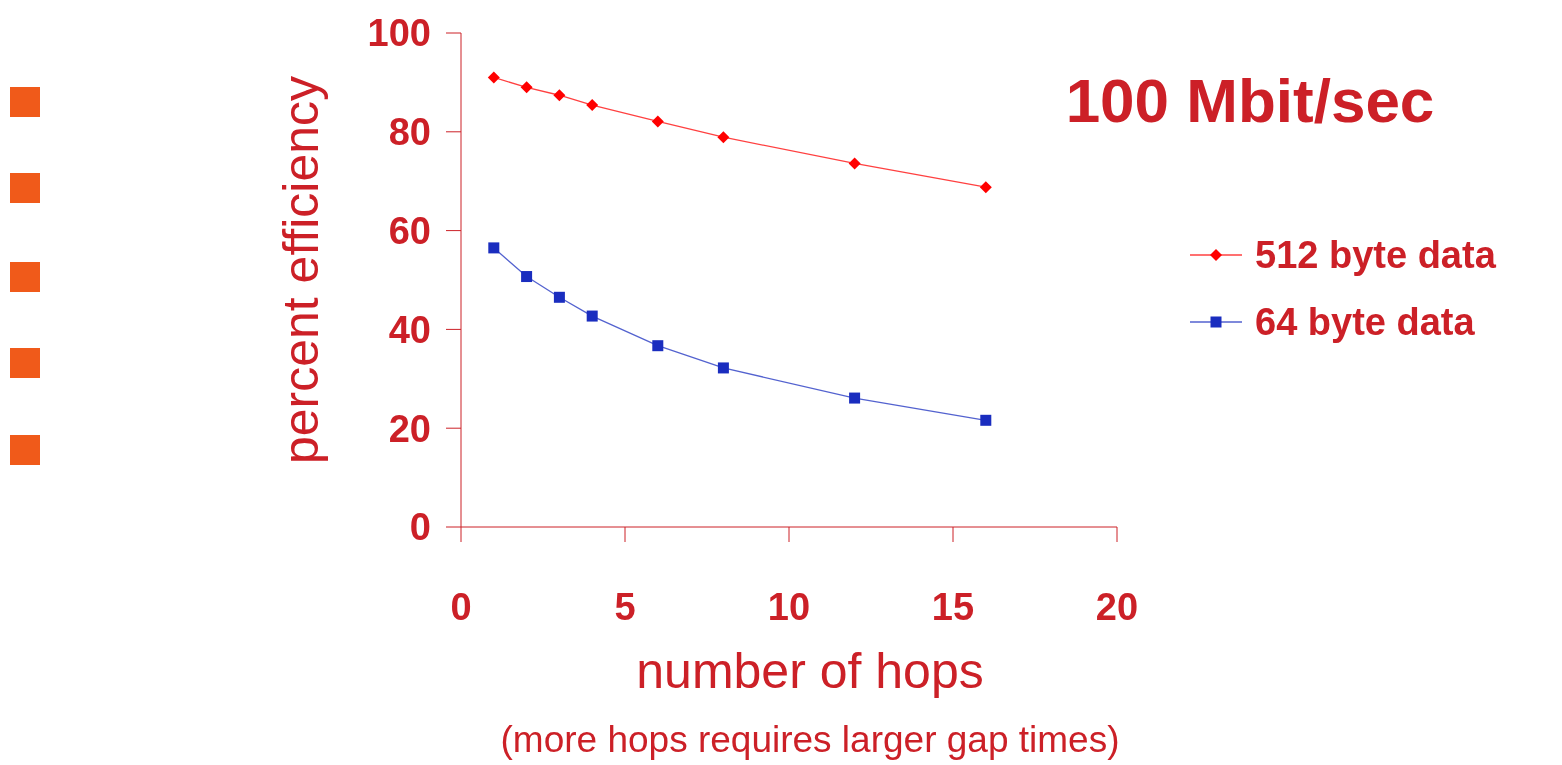  What do you see at coordinates (1365, 322) in the screenshot?
I see `legend-label: 64 byte data` at bounding box center [1365, 322].